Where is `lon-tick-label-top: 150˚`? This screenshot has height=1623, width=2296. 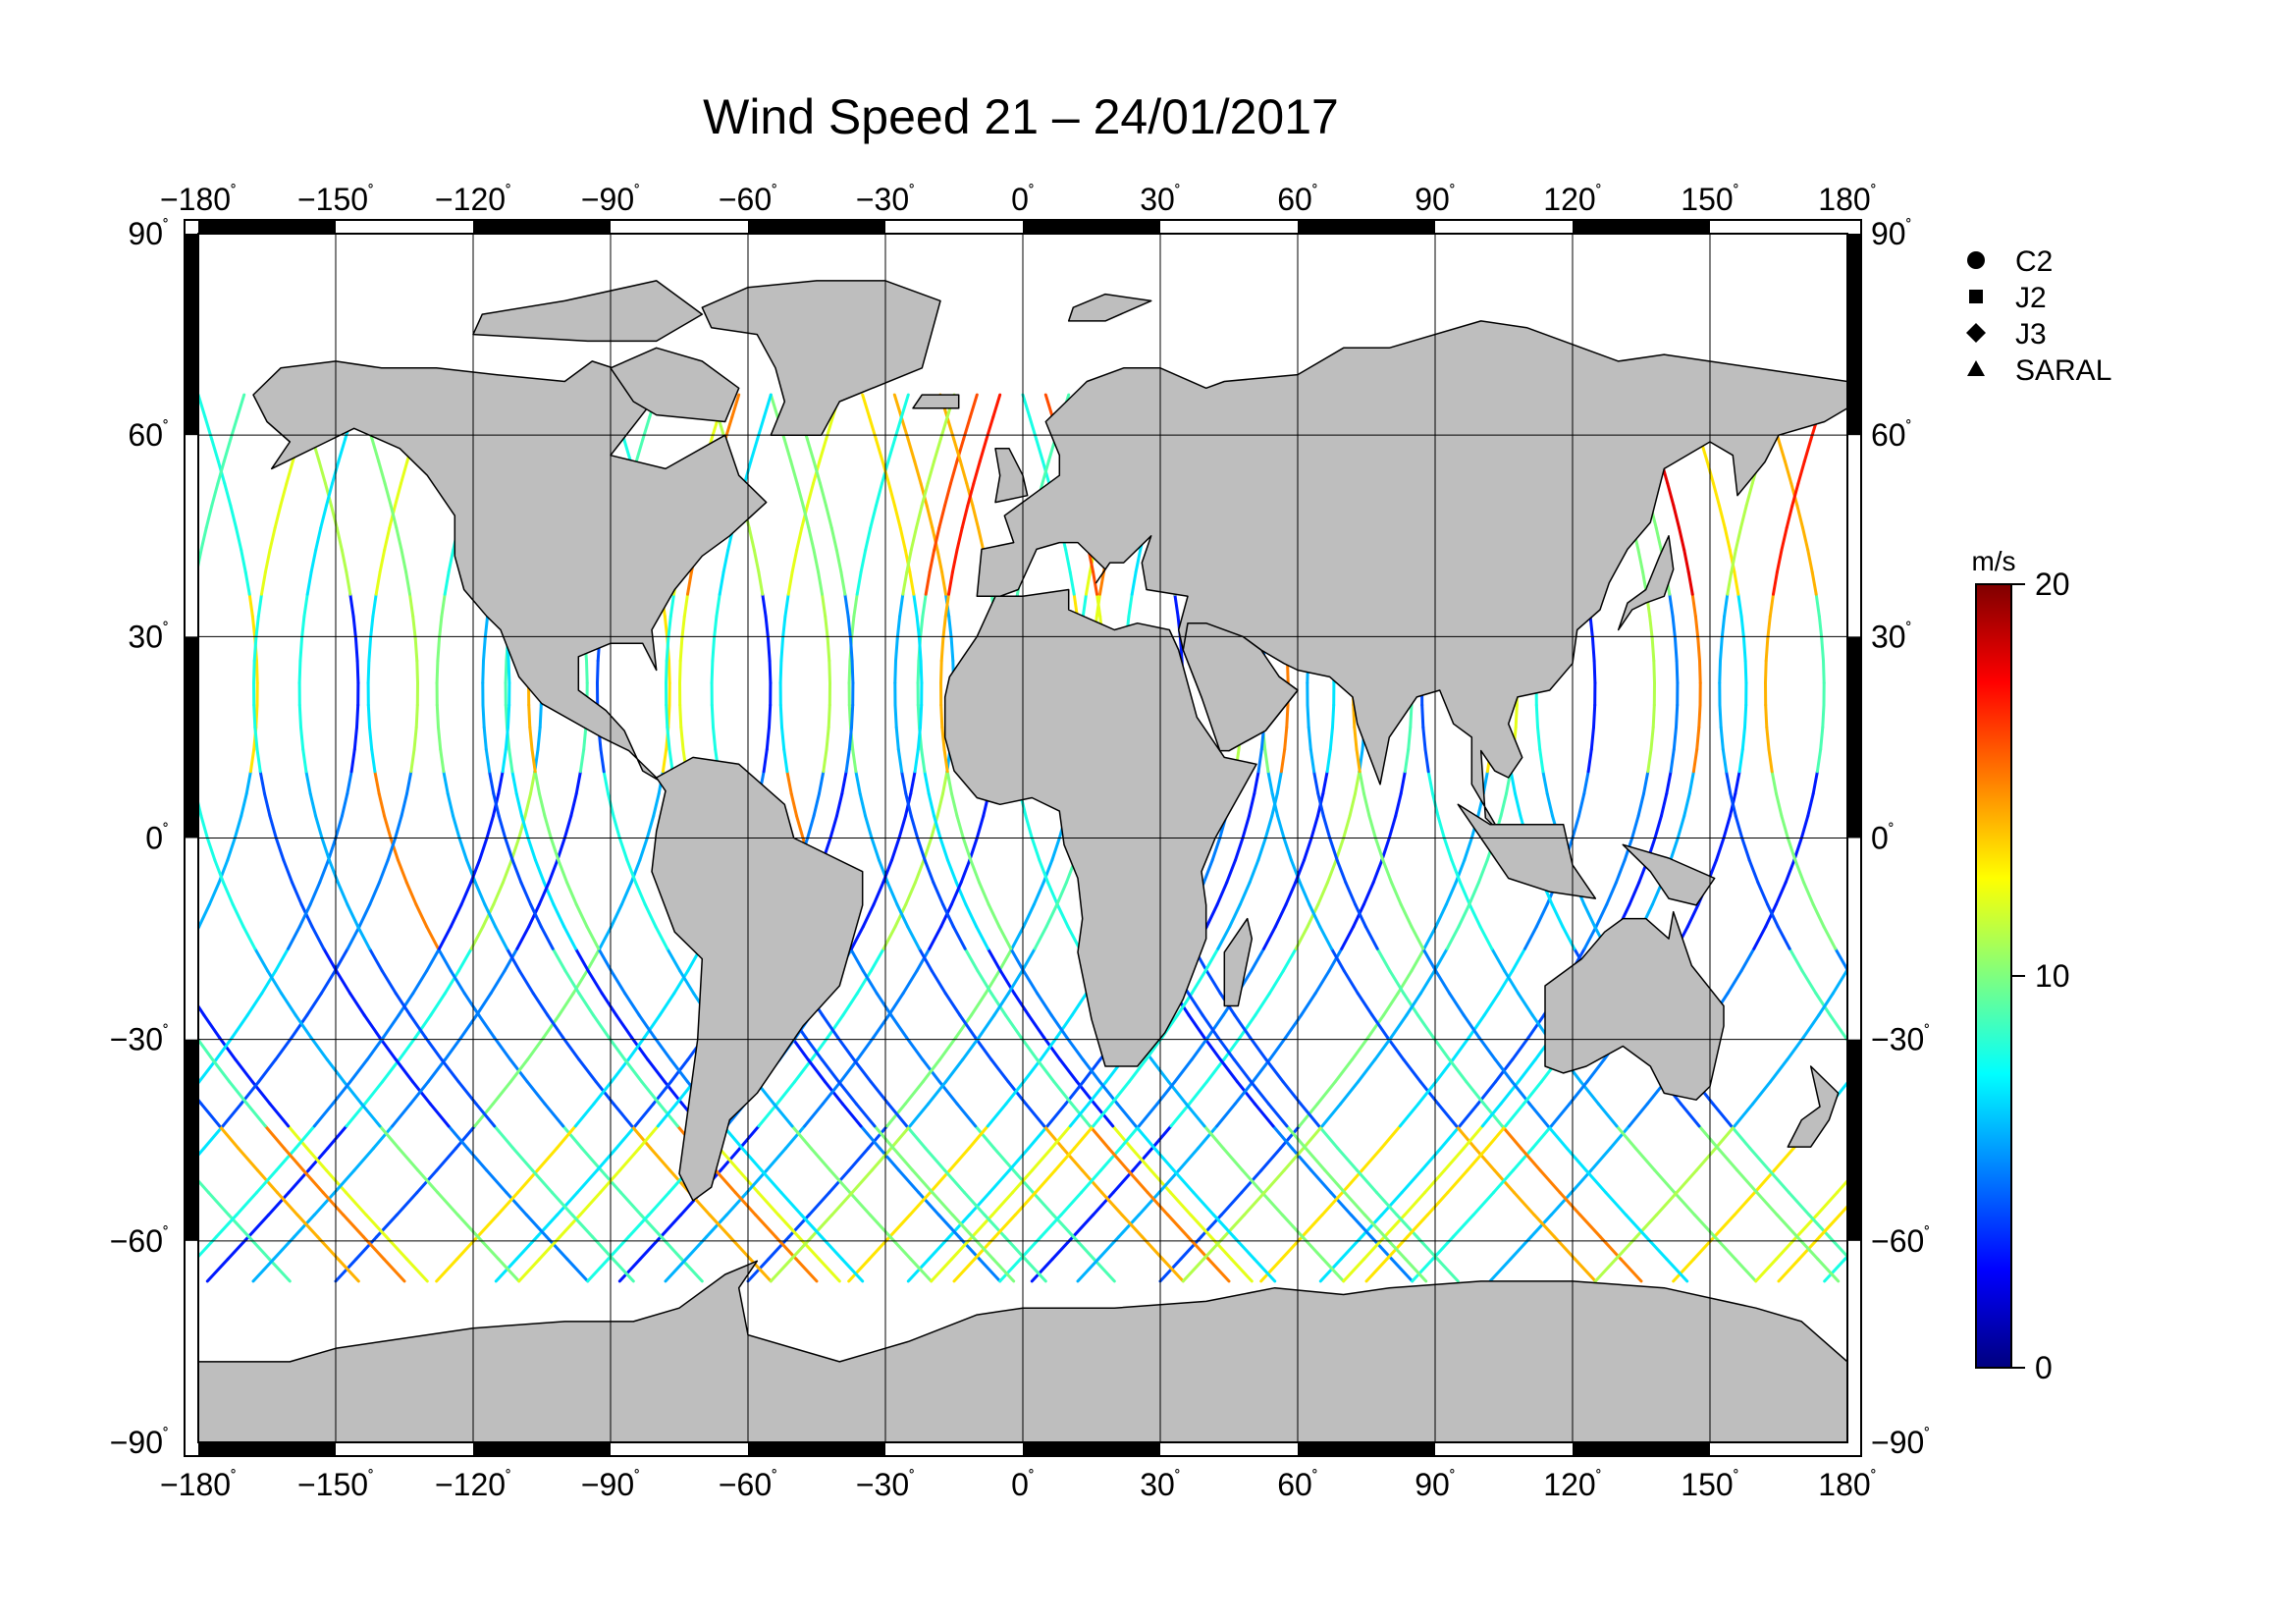 lon-tick-label-top: 150˚ is located at coordinates (1709, 200).